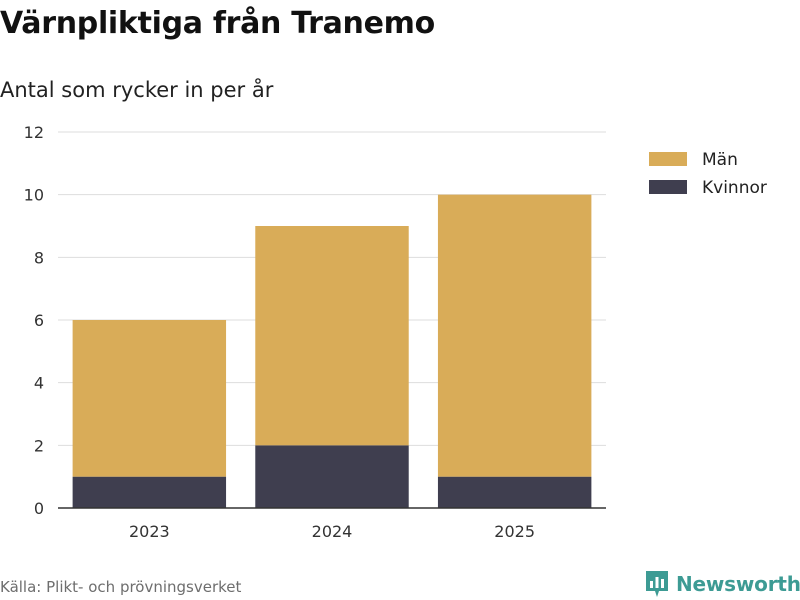 The image size is (800, 600). I want to click on bar-kvinnor-2023, so click(149, 492).